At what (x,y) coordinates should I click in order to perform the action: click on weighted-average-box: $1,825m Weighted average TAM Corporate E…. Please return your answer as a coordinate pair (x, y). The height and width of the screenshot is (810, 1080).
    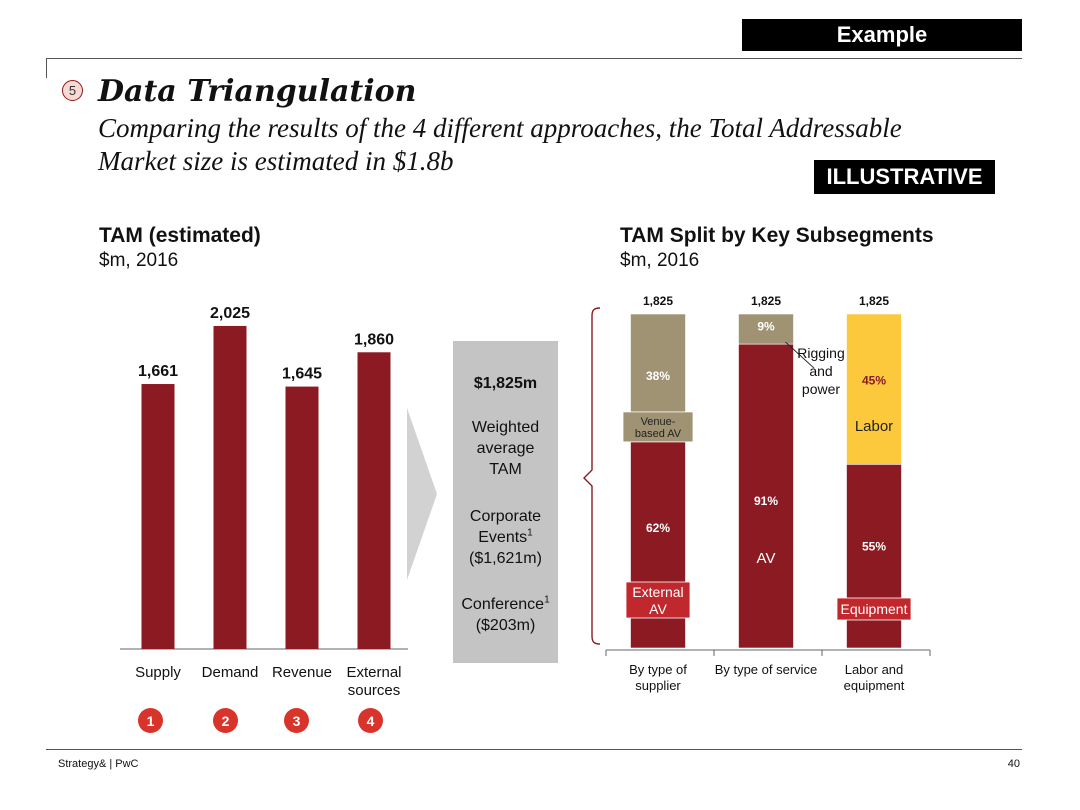
    Looking at the image, I should click on (505, 502).